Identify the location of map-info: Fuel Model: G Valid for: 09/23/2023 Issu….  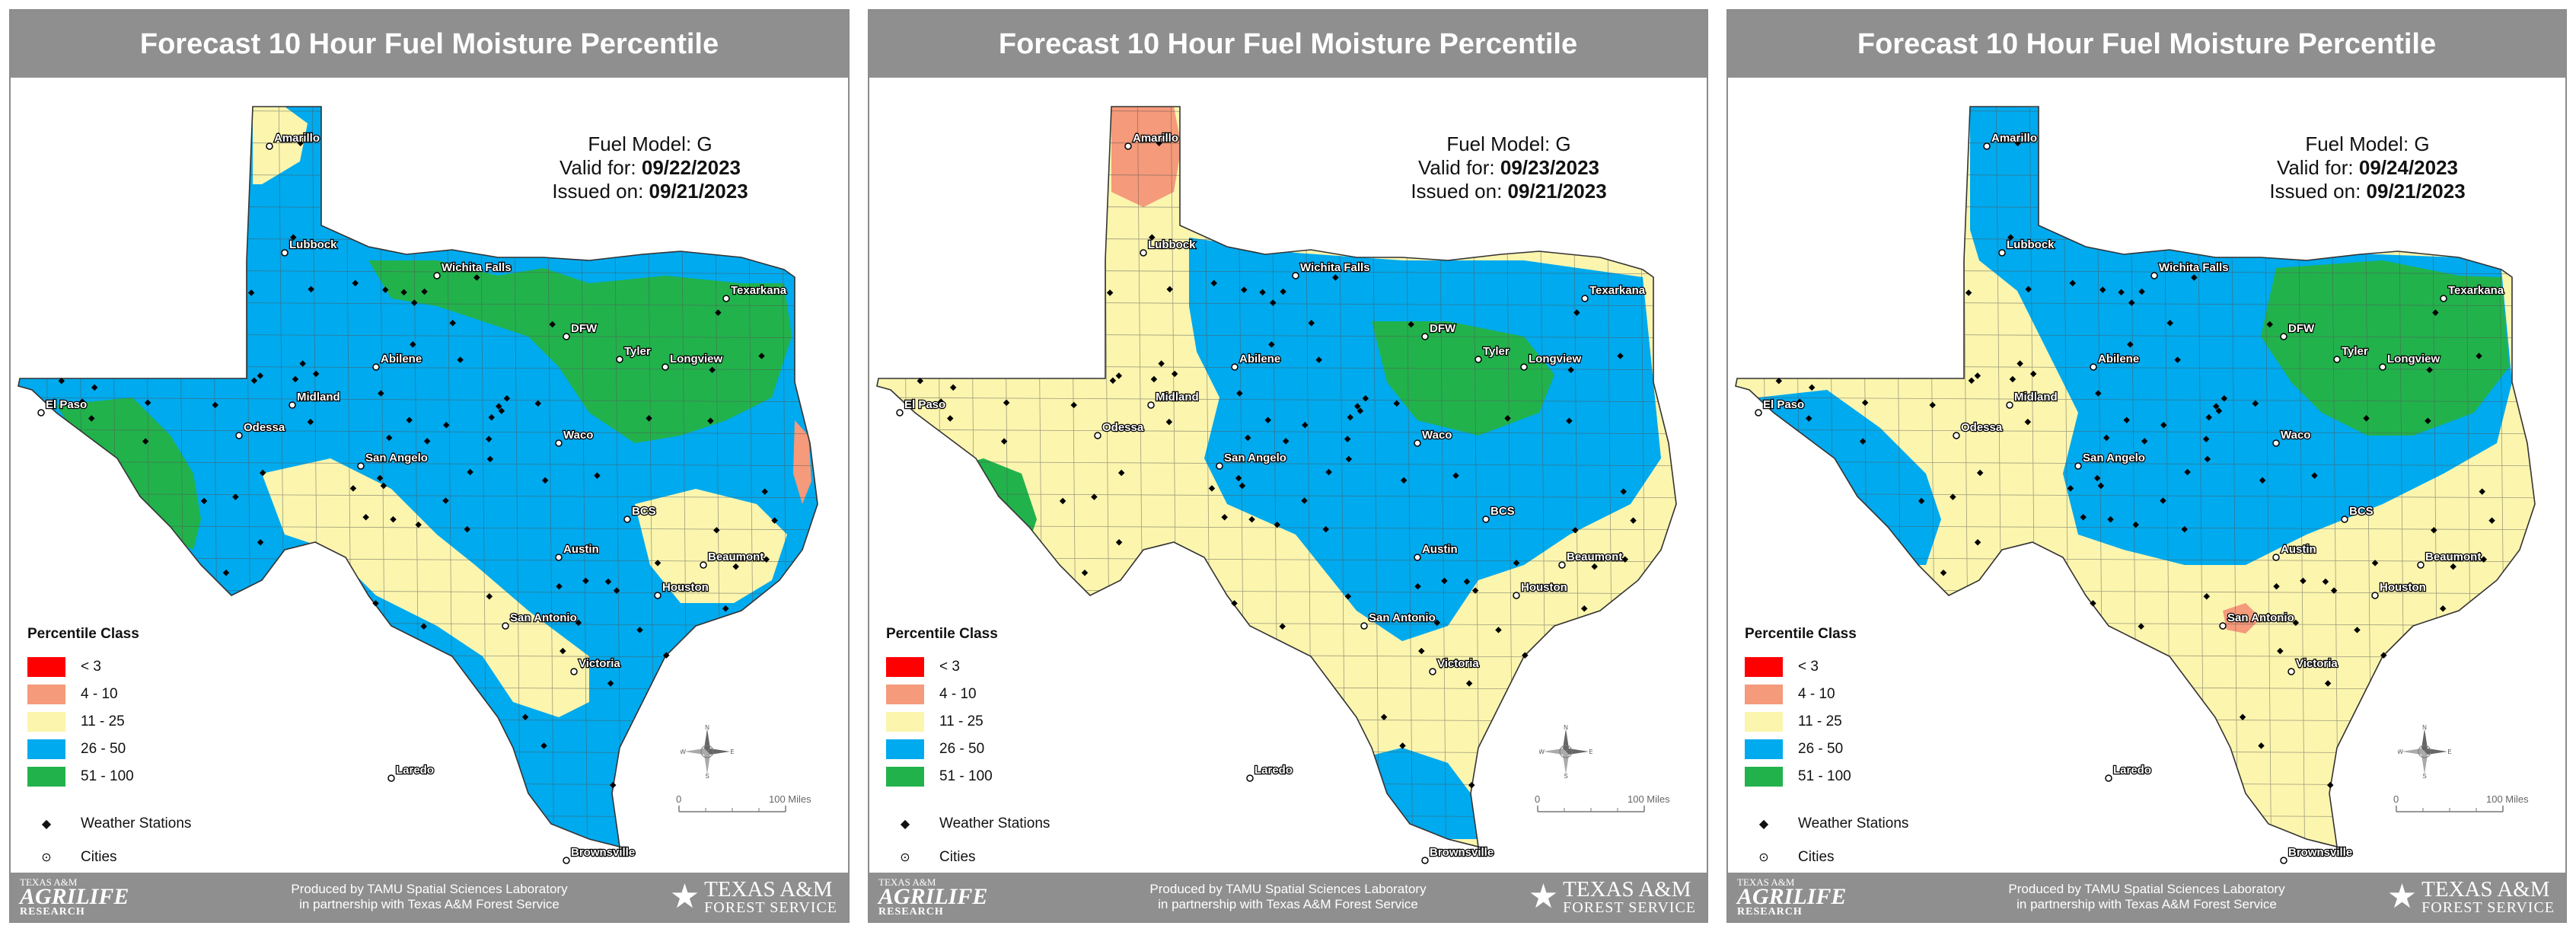
(1509, 167).